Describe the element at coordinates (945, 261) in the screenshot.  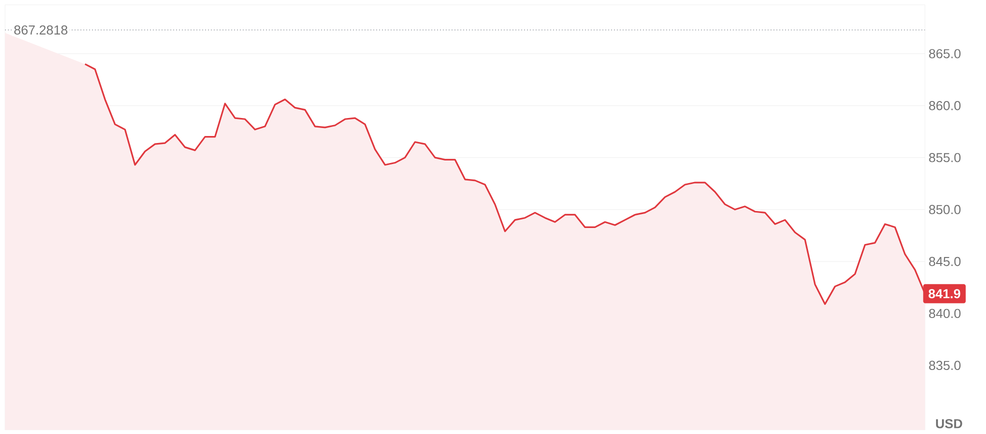
I see `y-tick-label: 845.0` at that location.